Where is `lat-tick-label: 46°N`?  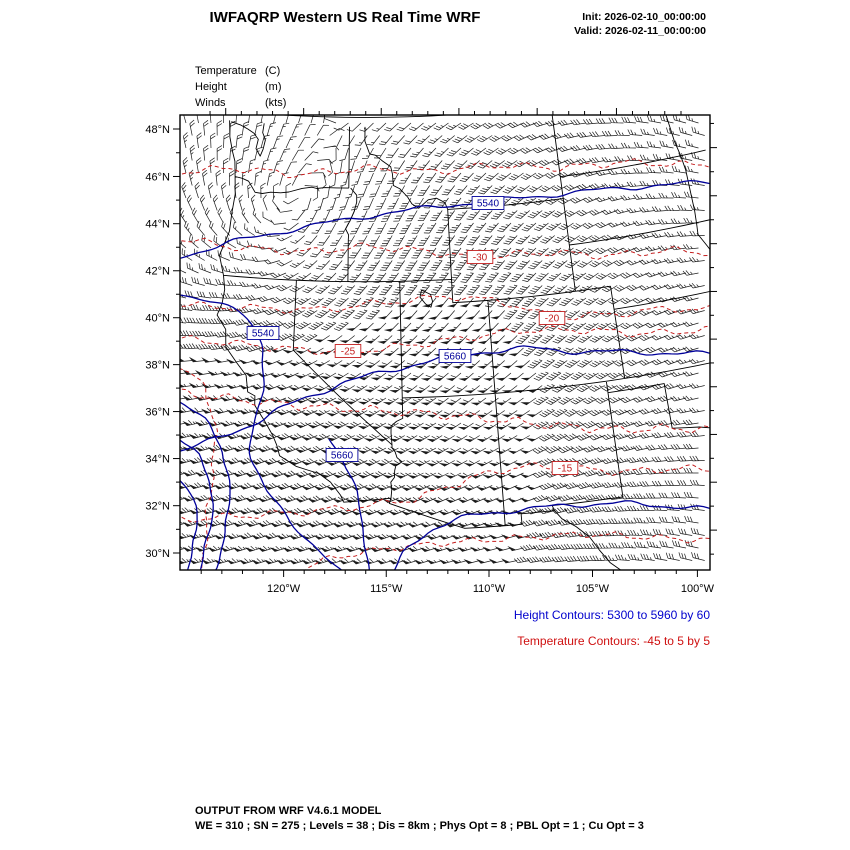 lat-tick-label: 46°N is located at coordinates (157, 177).